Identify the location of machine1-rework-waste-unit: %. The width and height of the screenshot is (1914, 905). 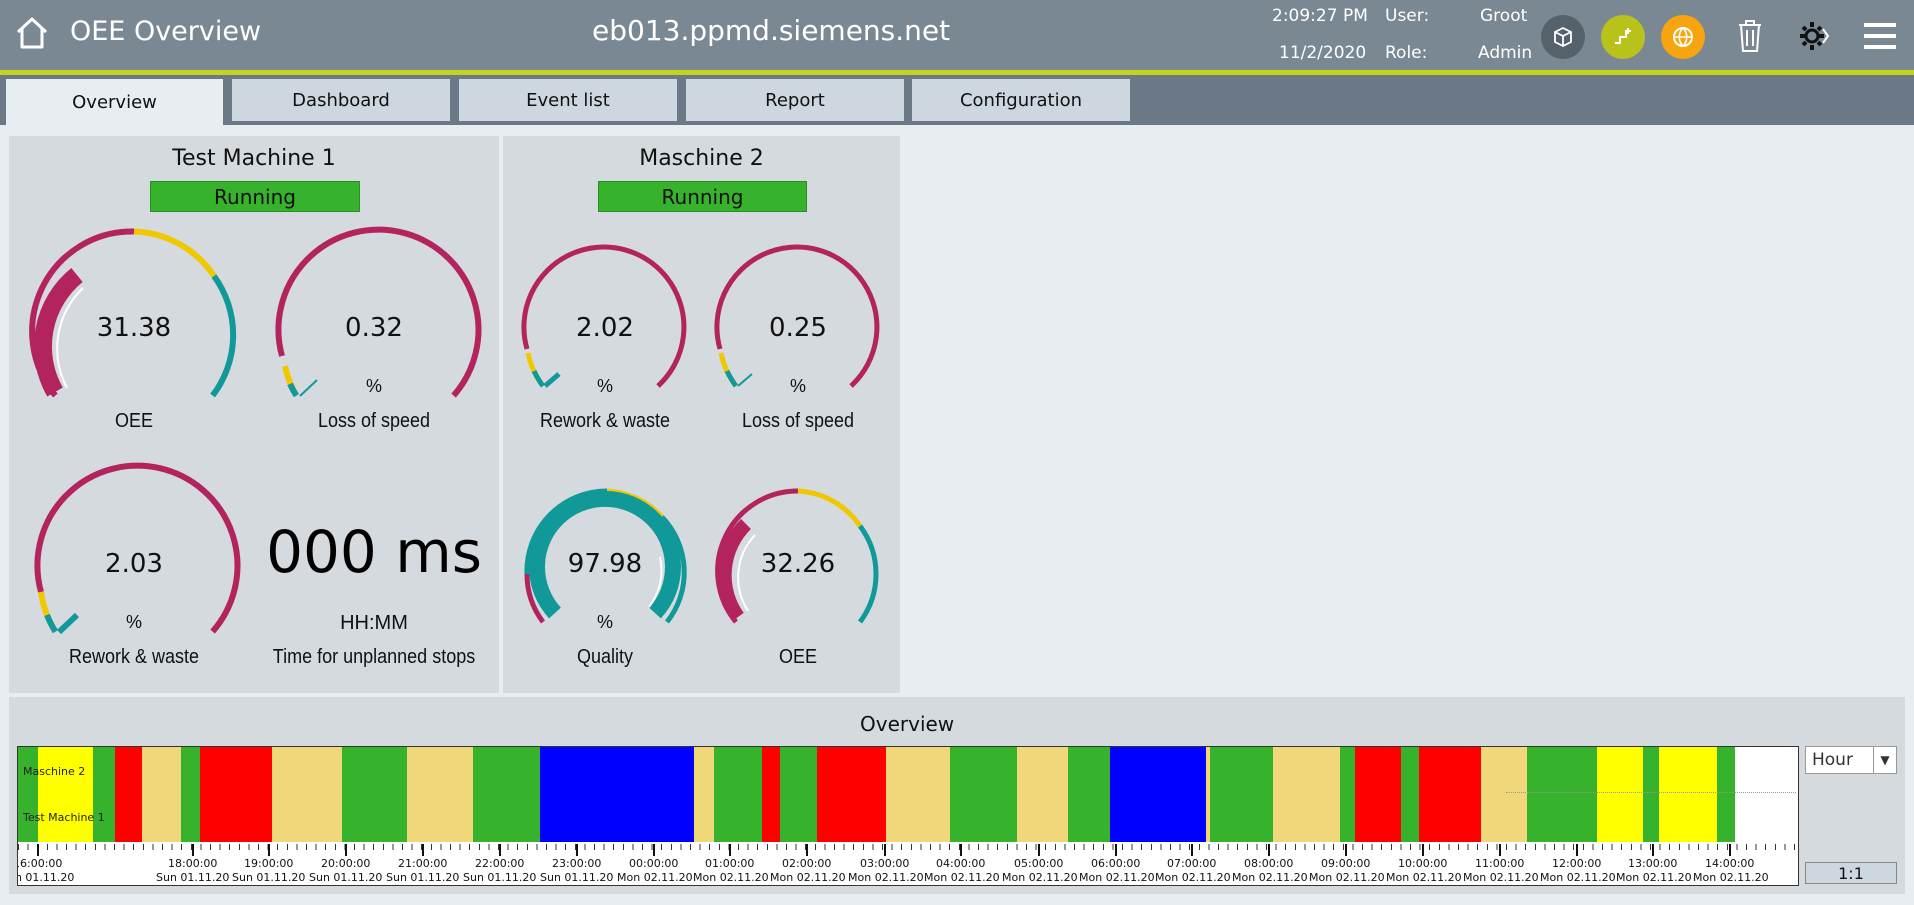
(133, 622).